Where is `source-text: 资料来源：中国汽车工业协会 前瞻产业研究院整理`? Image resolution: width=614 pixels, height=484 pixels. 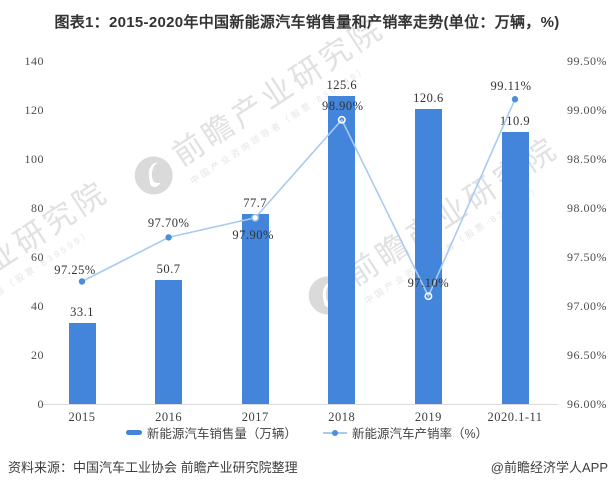
source-text: 资料来源：中国汽车工业协会 前瞻产业研究院整理 is located at coordinates (153, 467).